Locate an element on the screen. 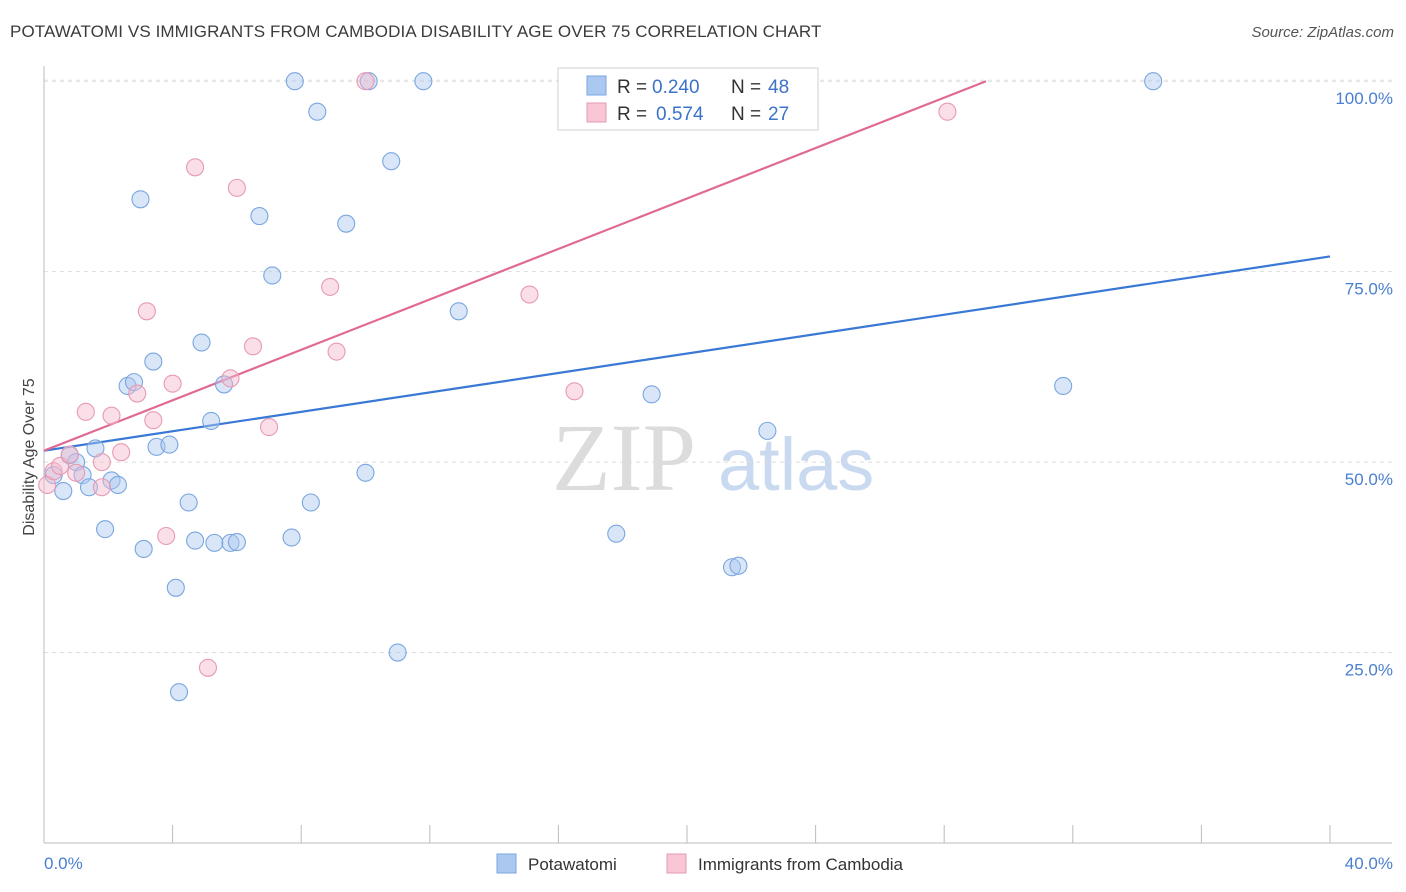 The height and width of the screenshot is (892, 1406). y-tick-label-75: 75.0% is located at coordinates (1369, 289).